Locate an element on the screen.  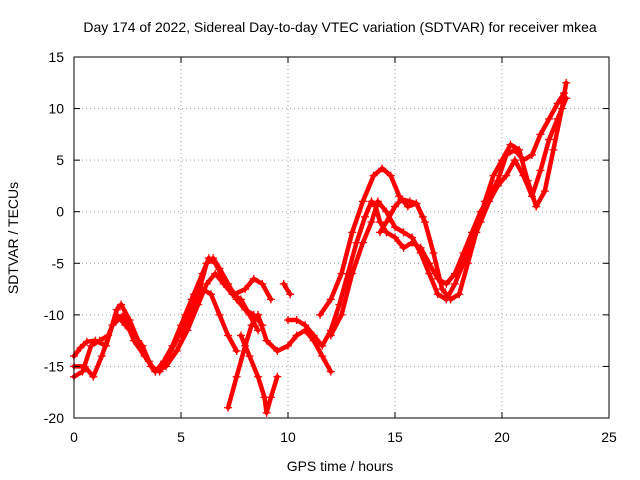
x-tick-label: 5 is located at coordinates (181, 437).